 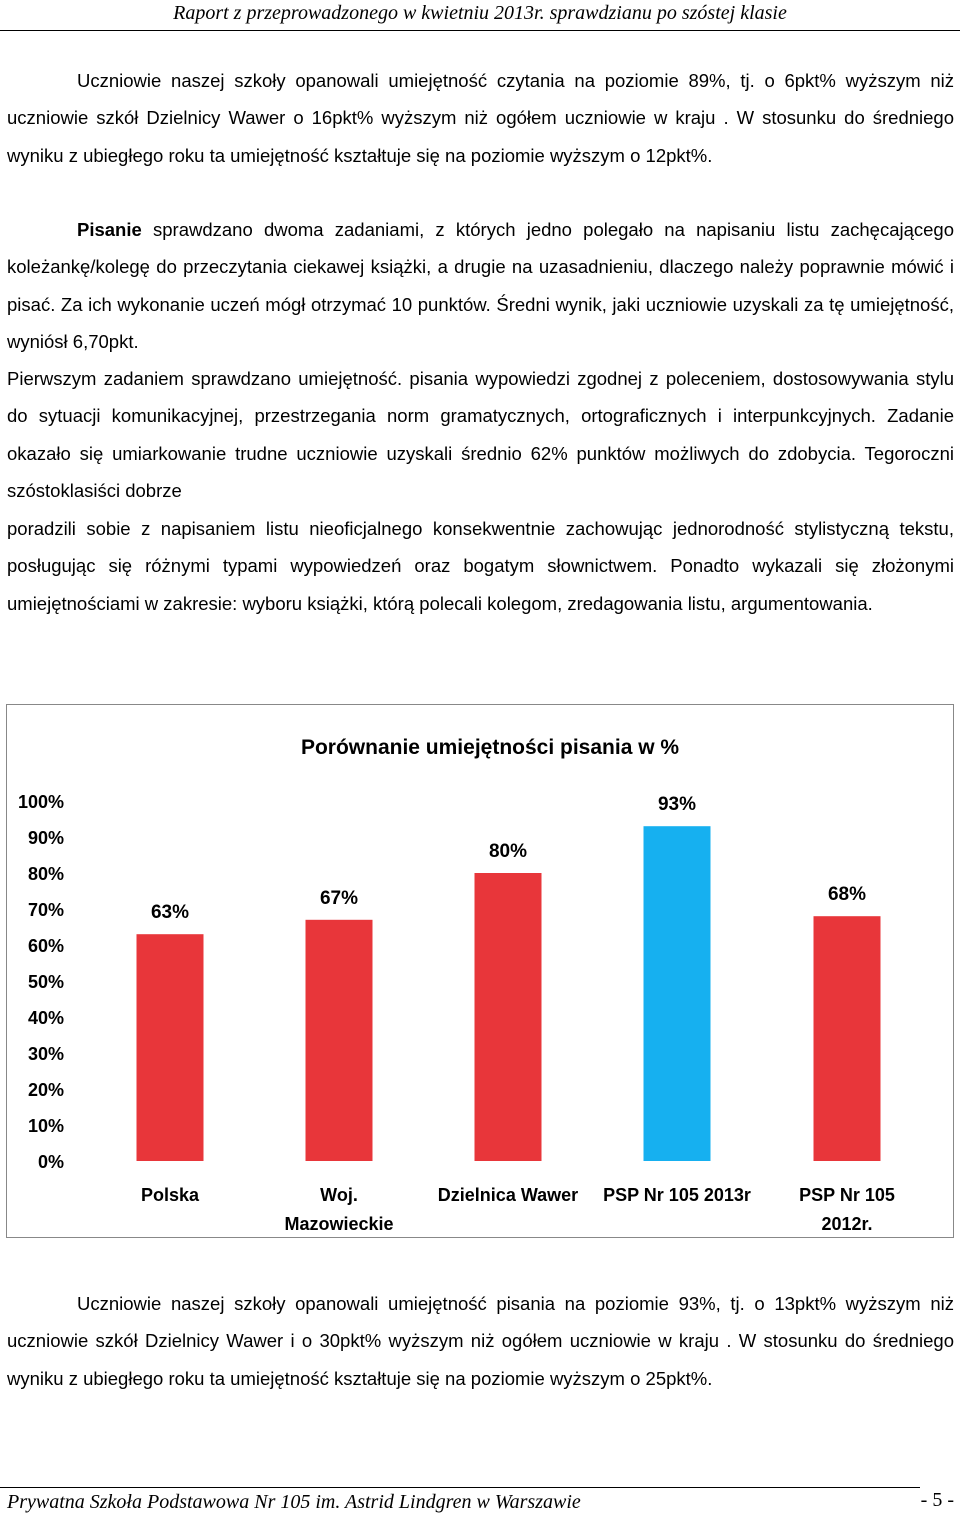 I want to click on y-tick-label: 20%, so click(x=46, y=1090).